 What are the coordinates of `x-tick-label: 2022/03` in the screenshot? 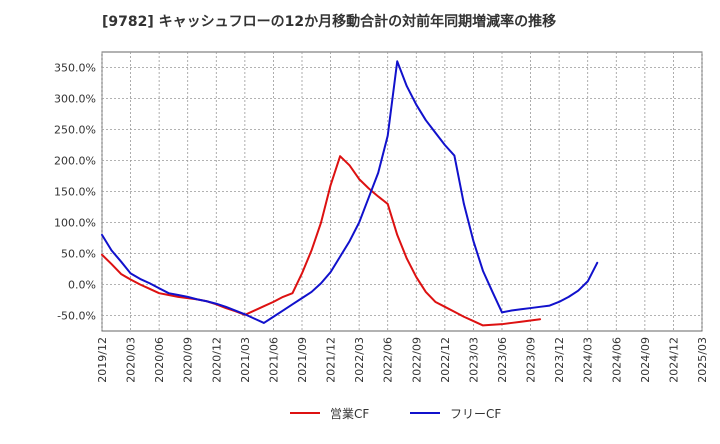 It's located at (359, 360).